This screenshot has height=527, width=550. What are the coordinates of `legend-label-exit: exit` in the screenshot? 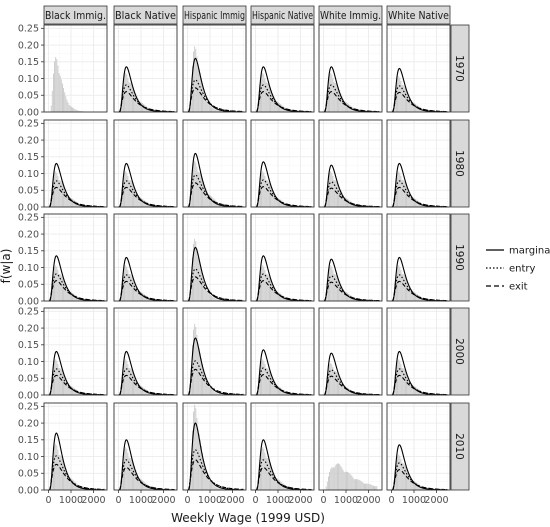 It's located at (518, 287).